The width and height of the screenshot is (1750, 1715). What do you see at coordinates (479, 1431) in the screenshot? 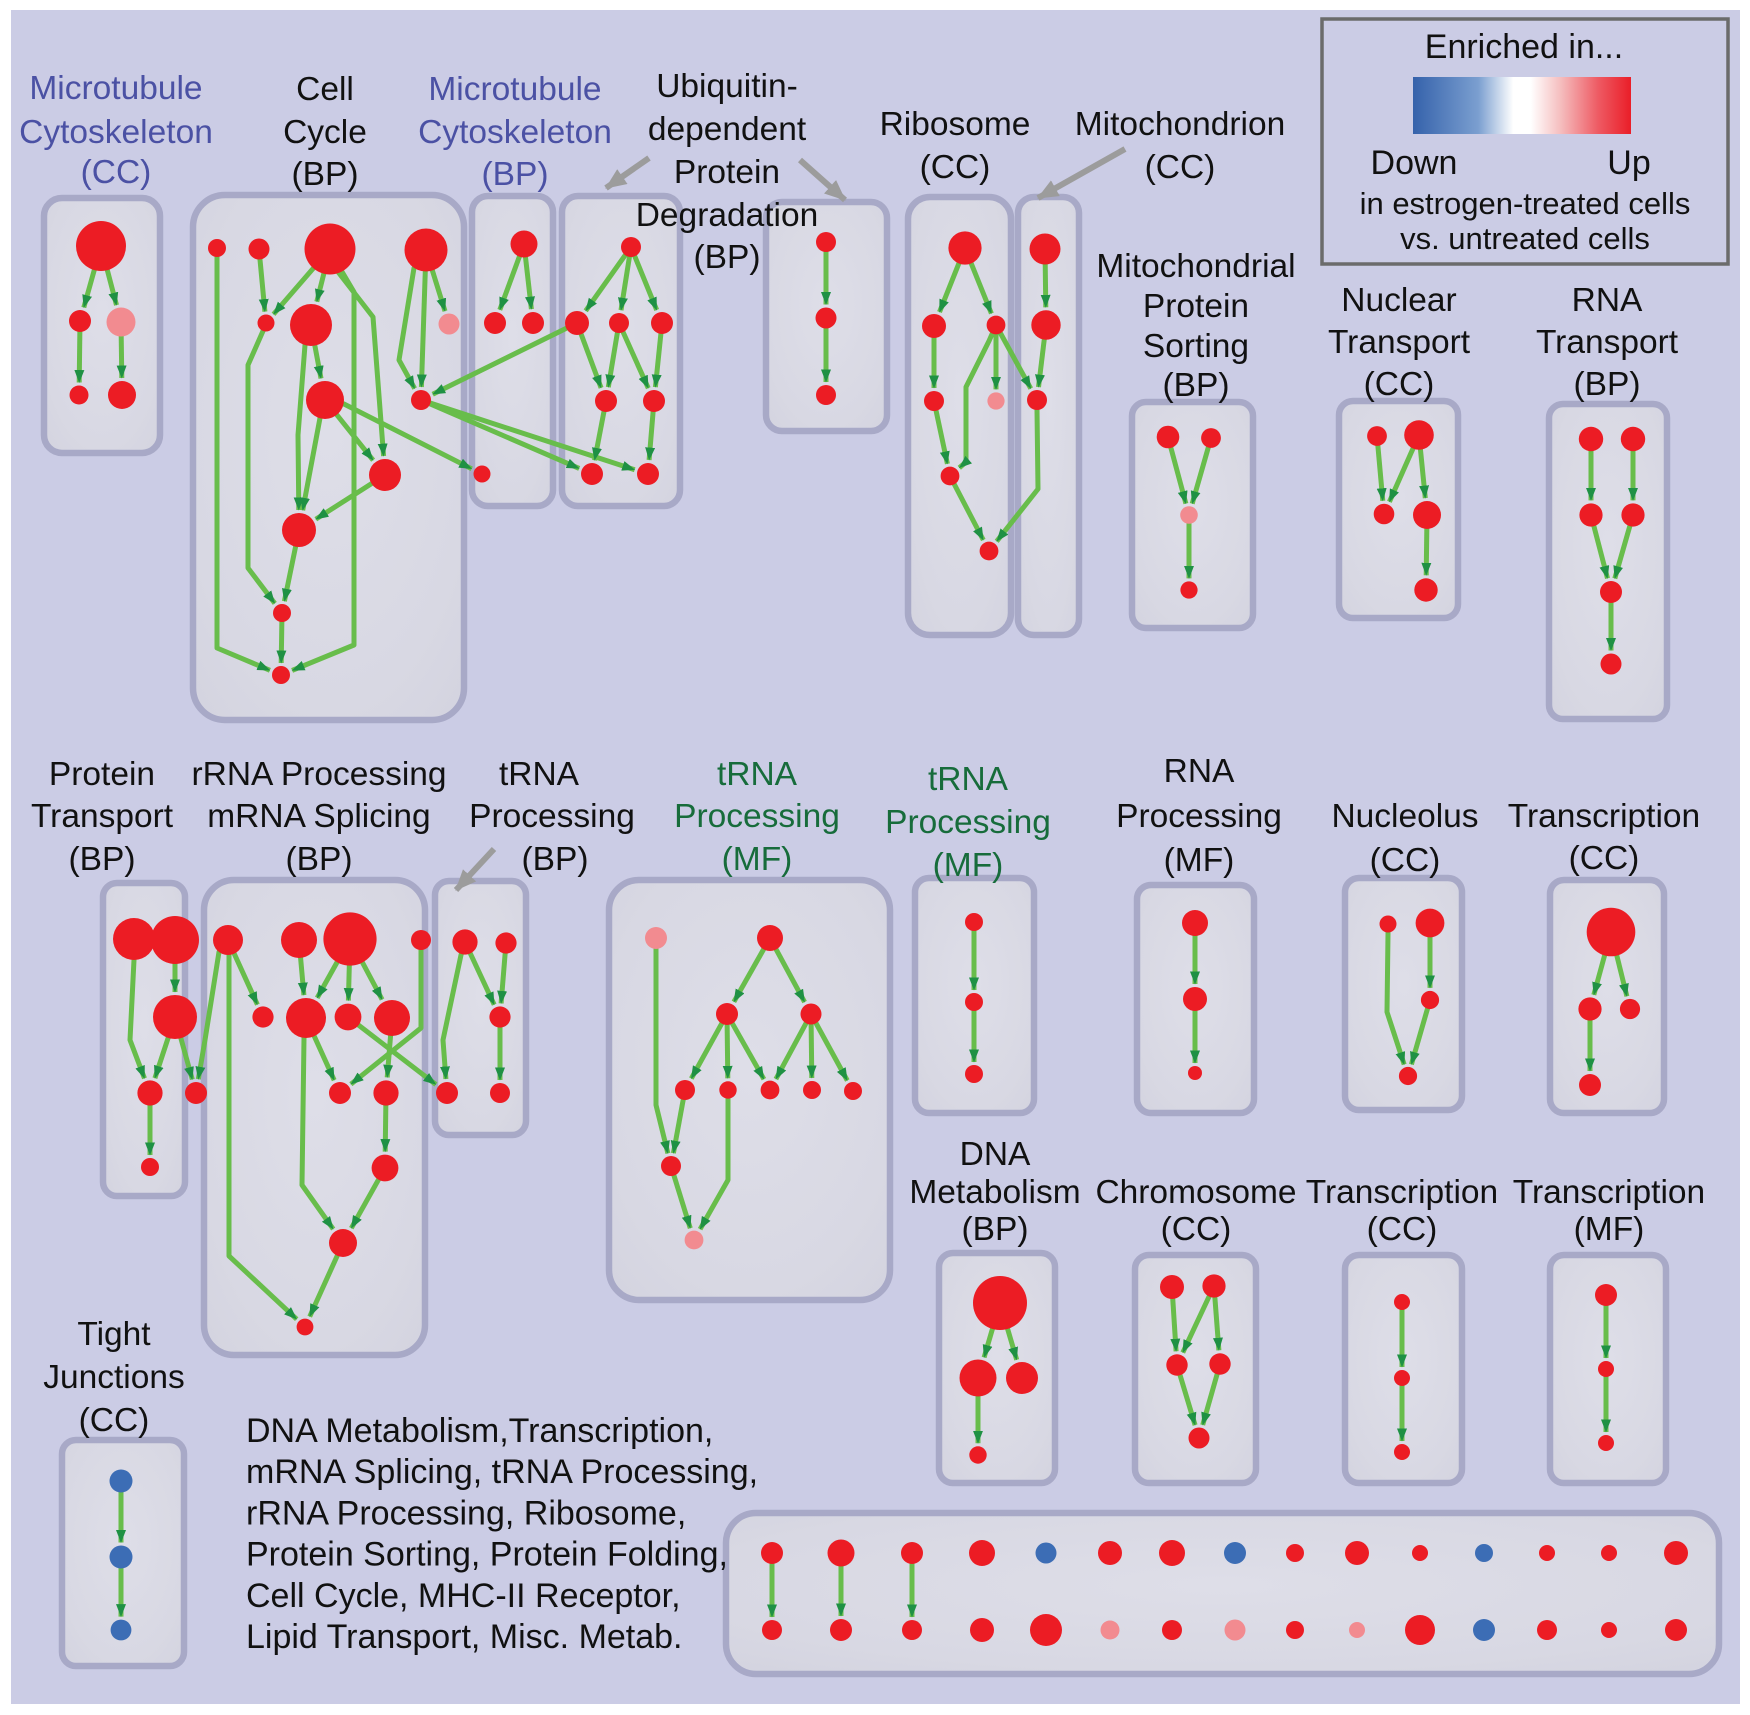
I see `svg-text: DNA Metabolism,Transcription,` at bounding box center [479, 1431].